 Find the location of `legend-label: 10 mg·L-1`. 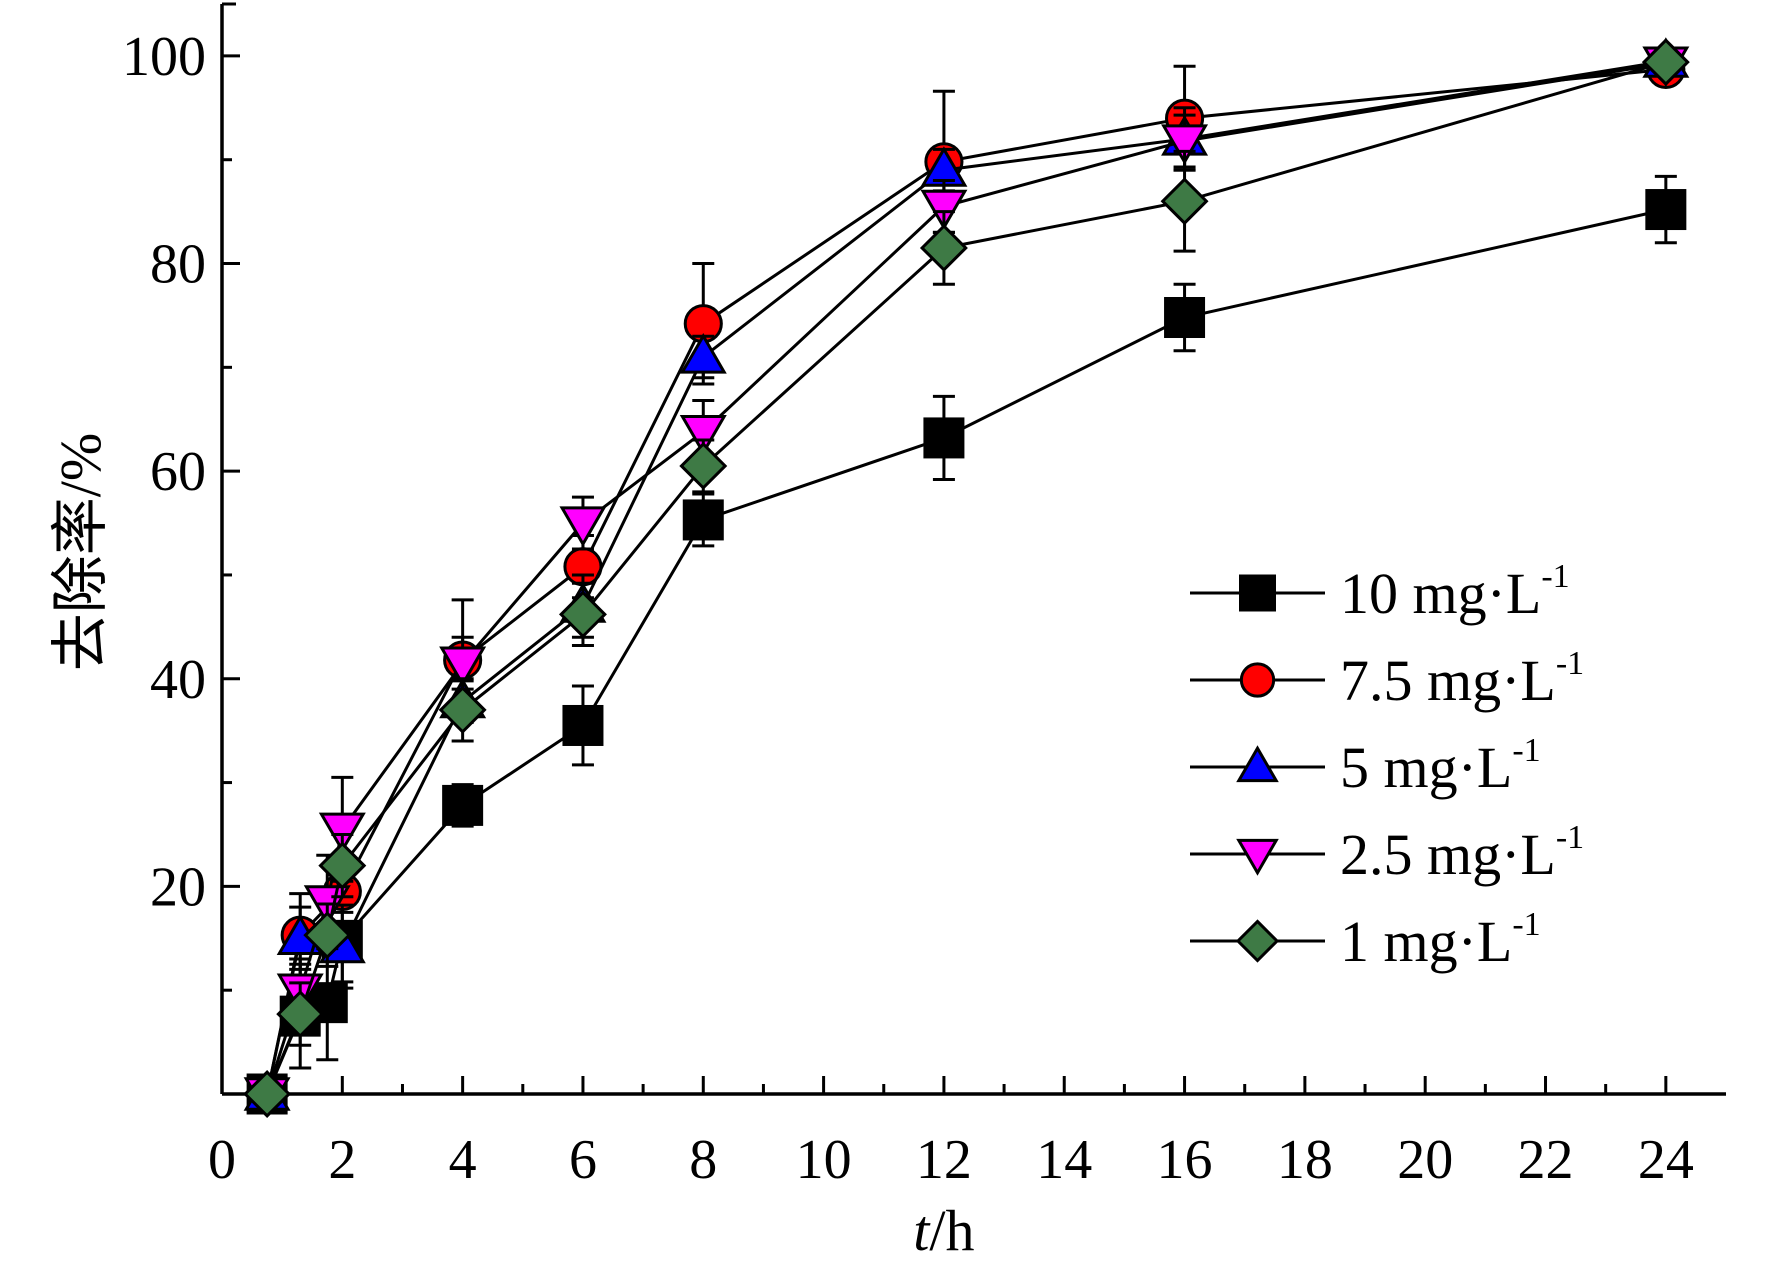

legend-label: 10 mg·L-1 is located at coordinates (1455, 592).